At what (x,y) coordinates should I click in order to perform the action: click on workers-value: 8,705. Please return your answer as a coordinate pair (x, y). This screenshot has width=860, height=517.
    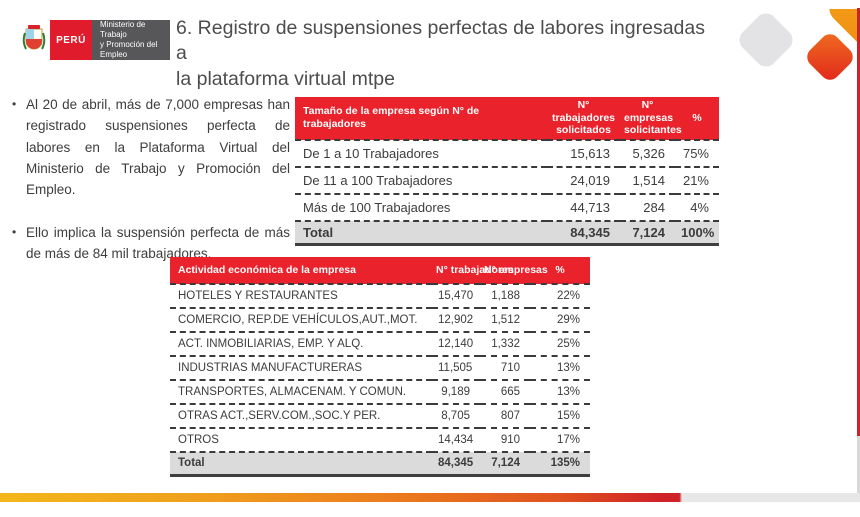
    Looking at the image, I should click on (456, 416).